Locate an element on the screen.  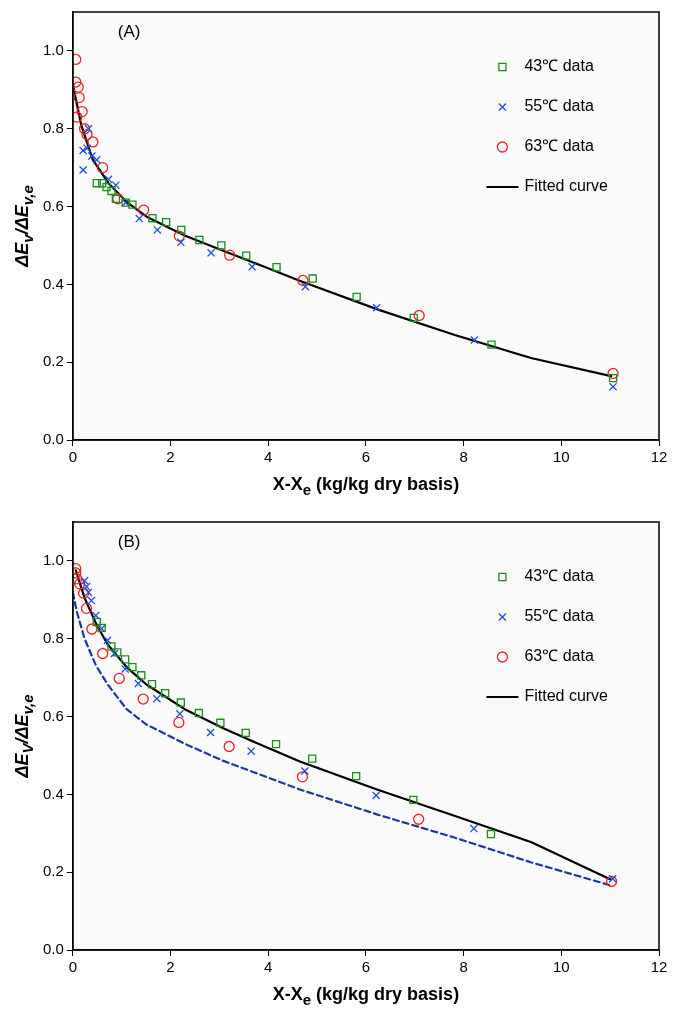
legend-label: 55℃ data is located at coordinates (559, 106).